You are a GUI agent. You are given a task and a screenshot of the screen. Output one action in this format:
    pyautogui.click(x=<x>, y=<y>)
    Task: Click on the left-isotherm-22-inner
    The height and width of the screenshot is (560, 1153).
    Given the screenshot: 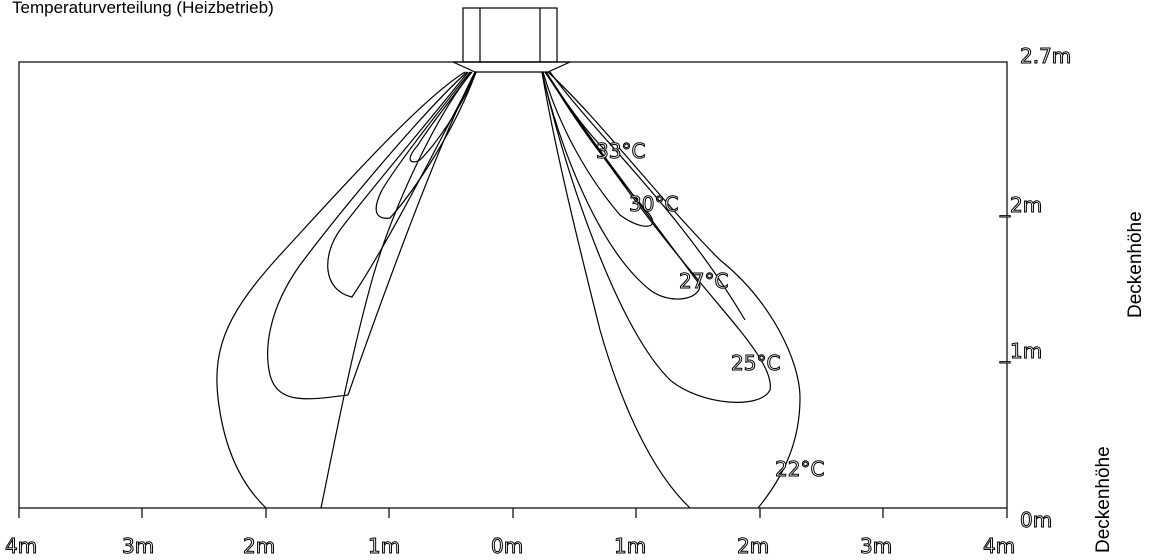 What is the action you would take?
    pyautogui.click(x=396, y=290)
    